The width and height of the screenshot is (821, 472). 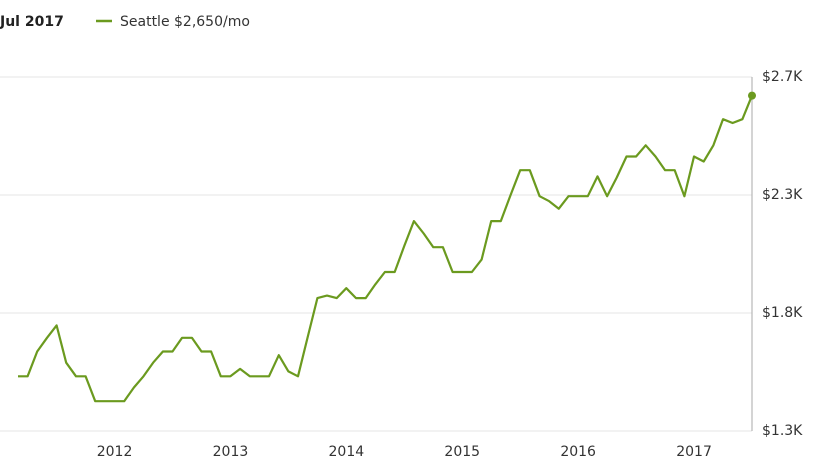 I want to click on y-tick-label: $1.8K, so click(x=782, y=313).